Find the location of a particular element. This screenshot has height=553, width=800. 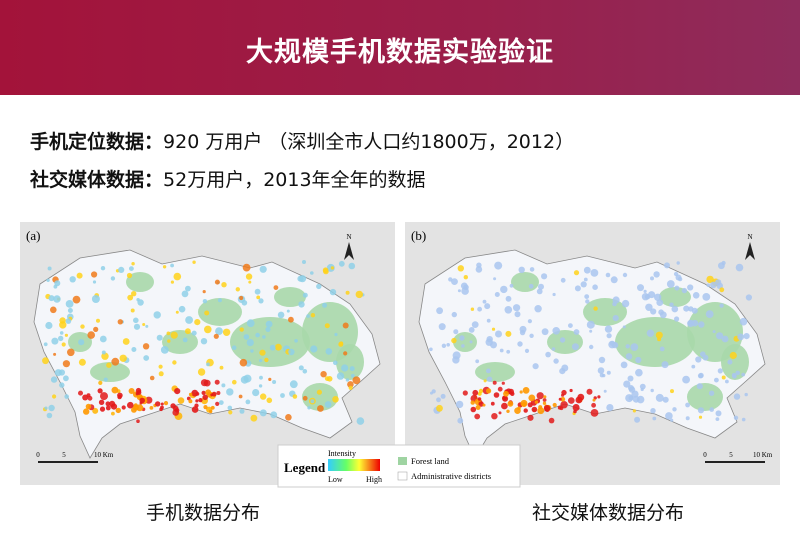

scale-label: 0 is located at coordinates (38, 455).